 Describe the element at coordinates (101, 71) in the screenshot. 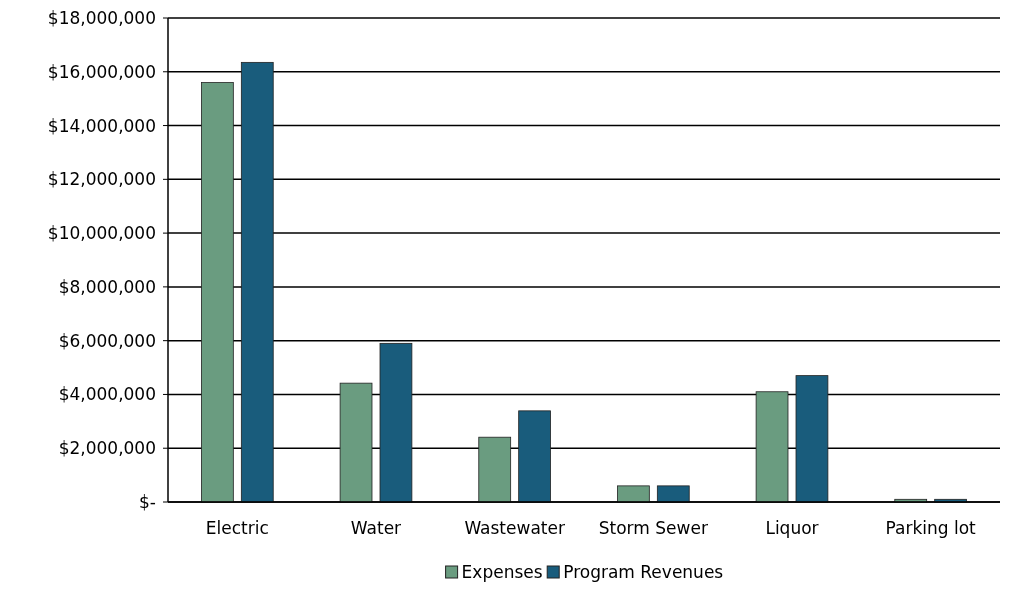

I see `y-tick-label: $16,000,000` at that location.